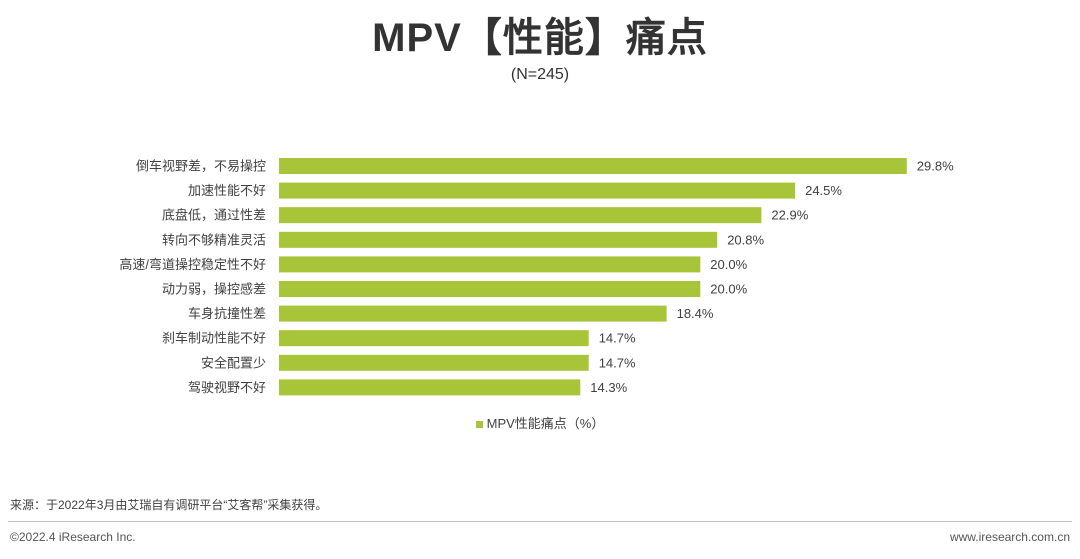  Describe the element at coordinates (823, 190) in the screenshot. I see `value-label: 24.5%` at that location.